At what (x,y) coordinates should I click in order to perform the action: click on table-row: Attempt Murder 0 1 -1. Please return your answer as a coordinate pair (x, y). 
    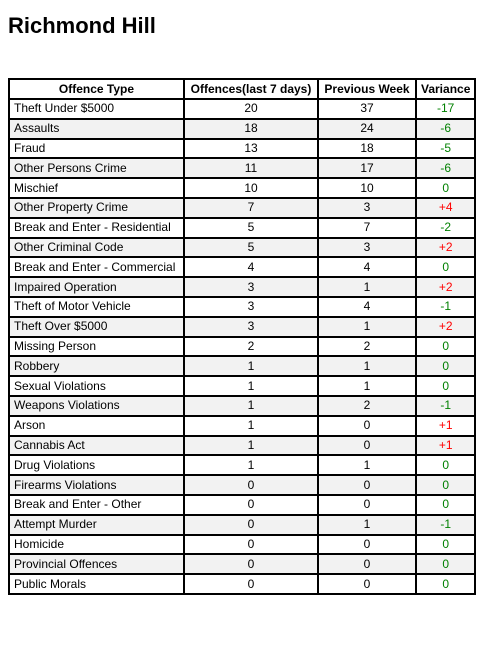
    Looking at the image, I should click on (242, 524).